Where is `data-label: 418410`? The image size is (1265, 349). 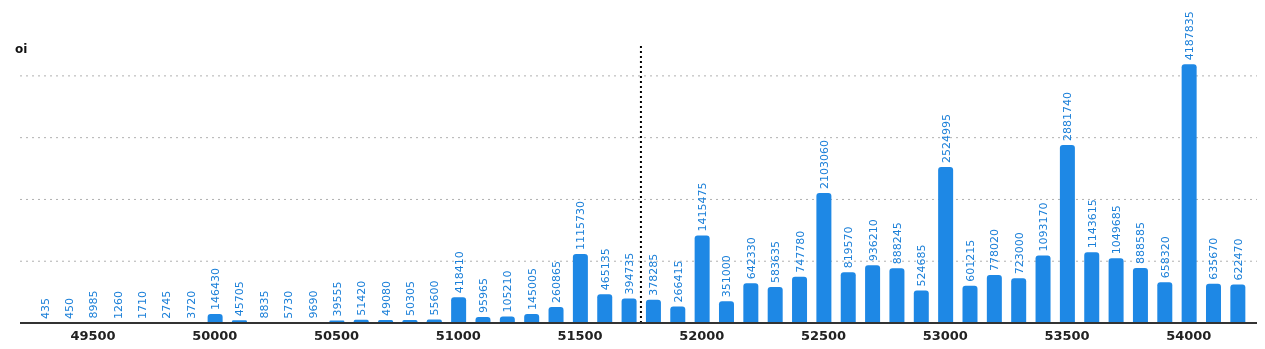 data-label: 418410 is located at coordinates (459, 272).